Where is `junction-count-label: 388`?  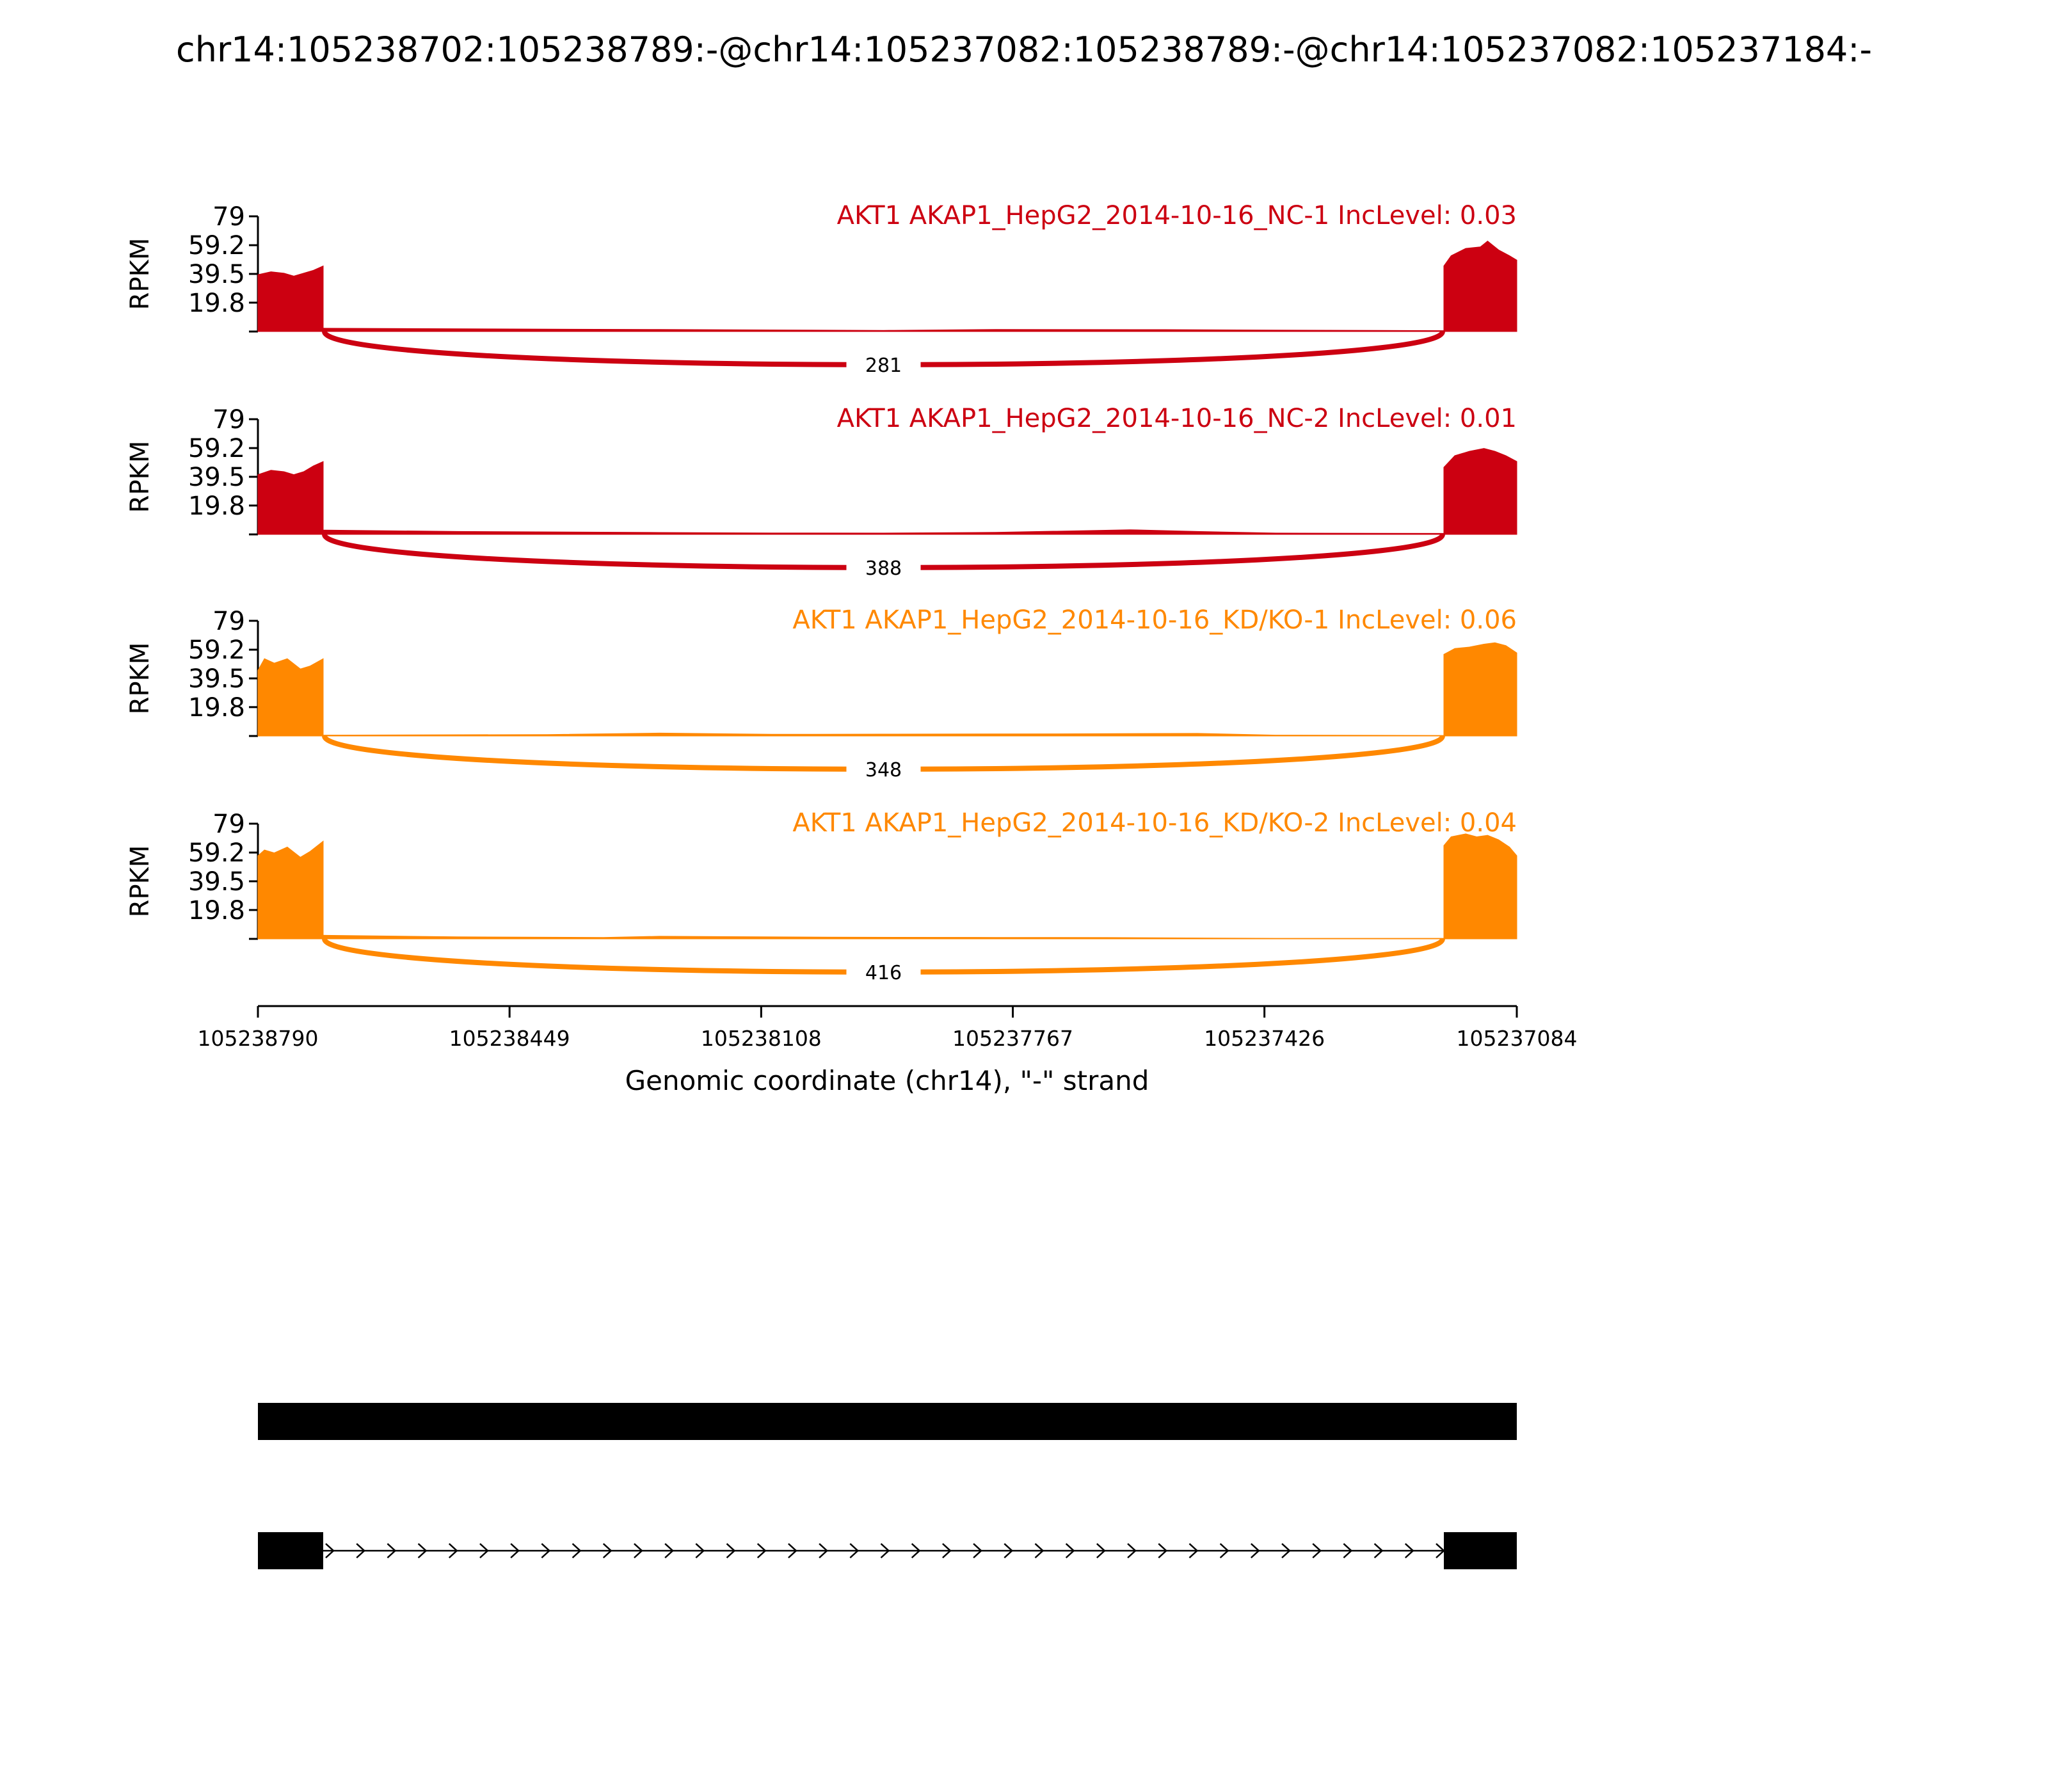 junction-count-label: 388 is located at coordinates (883, 568).